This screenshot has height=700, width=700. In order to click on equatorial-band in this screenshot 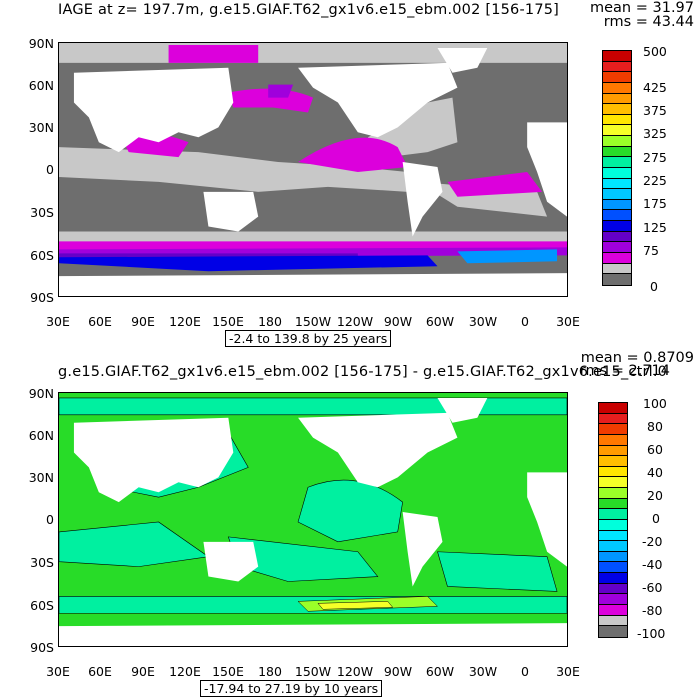, I will do `click(233, 169)`.